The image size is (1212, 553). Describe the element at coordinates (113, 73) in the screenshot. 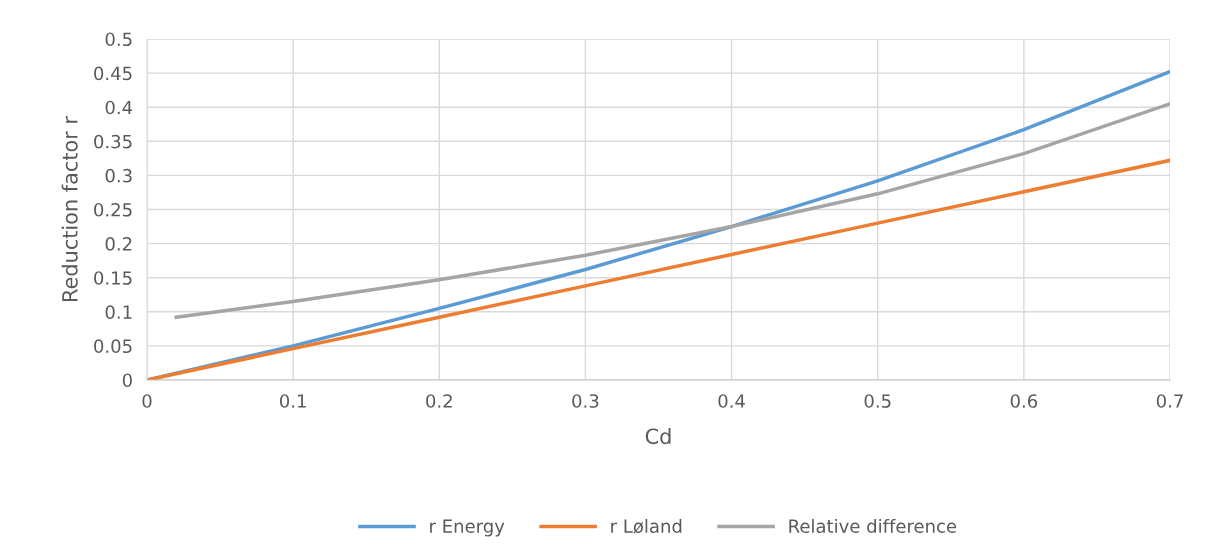

I see `y-tick-label: 0.45` at that location.